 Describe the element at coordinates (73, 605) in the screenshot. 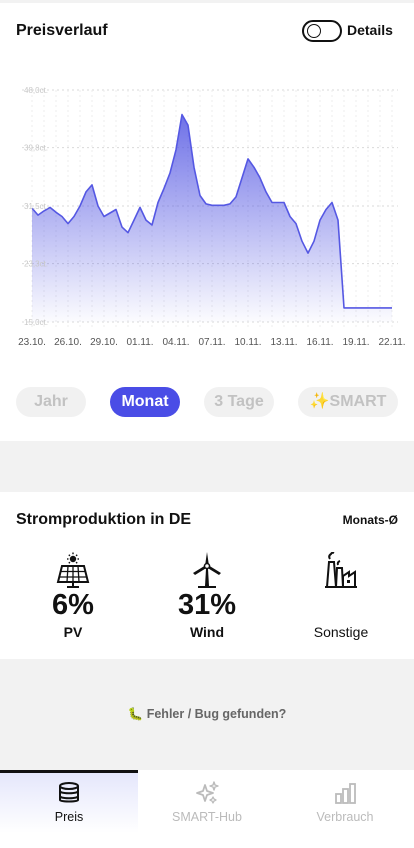

I see `pv-percentage: 6%` at that location.